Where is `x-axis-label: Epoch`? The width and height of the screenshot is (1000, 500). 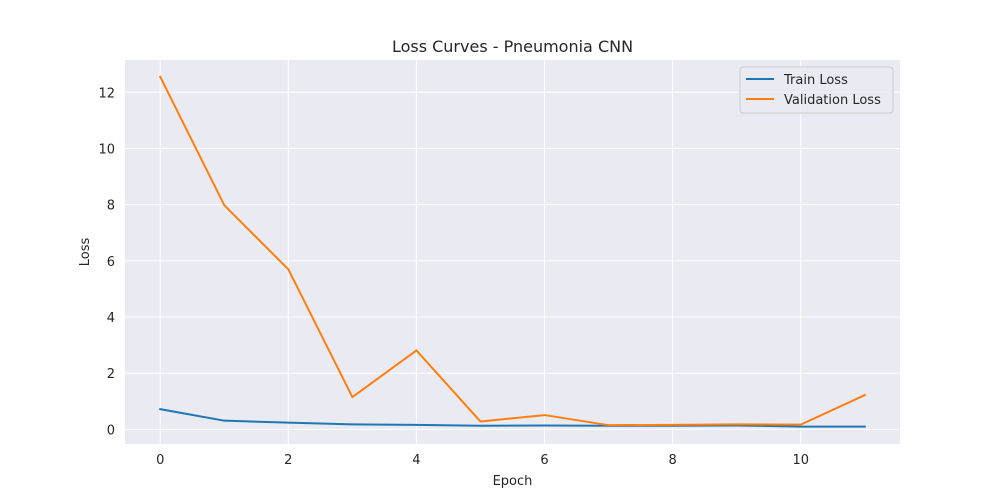 x-axis-label: Epoch is located at coordinates (513, 481).